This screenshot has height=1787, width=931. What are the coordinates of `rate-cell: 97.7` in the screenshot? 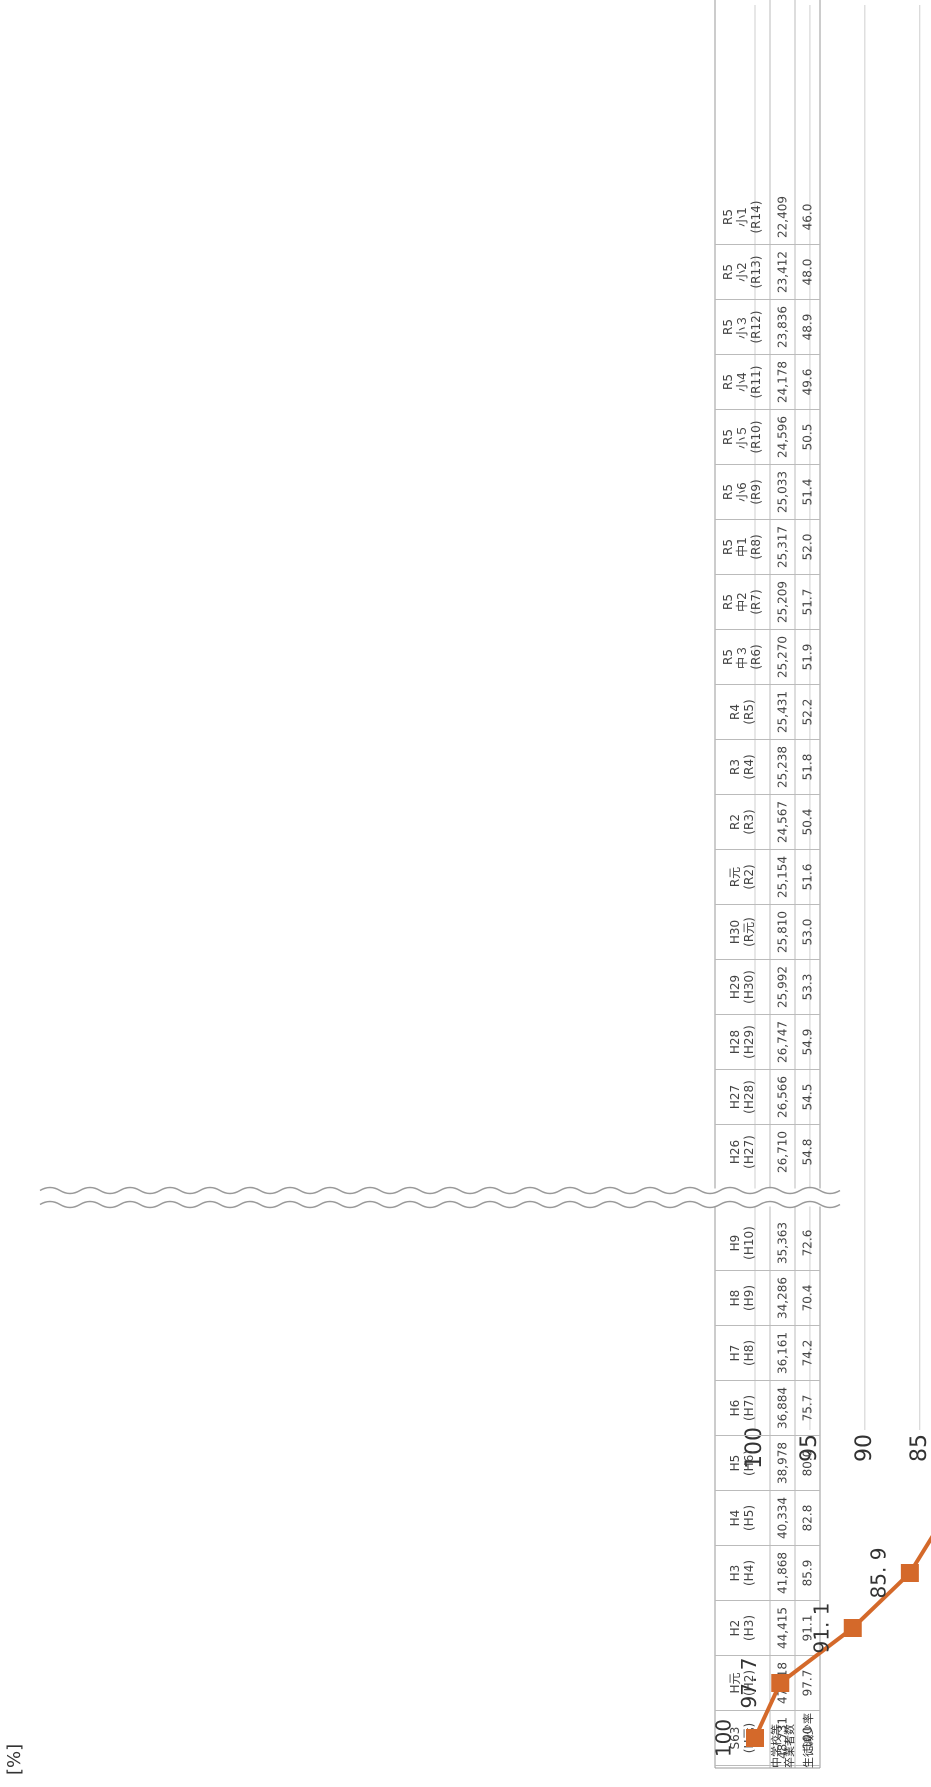 It's located at (808, 1683).